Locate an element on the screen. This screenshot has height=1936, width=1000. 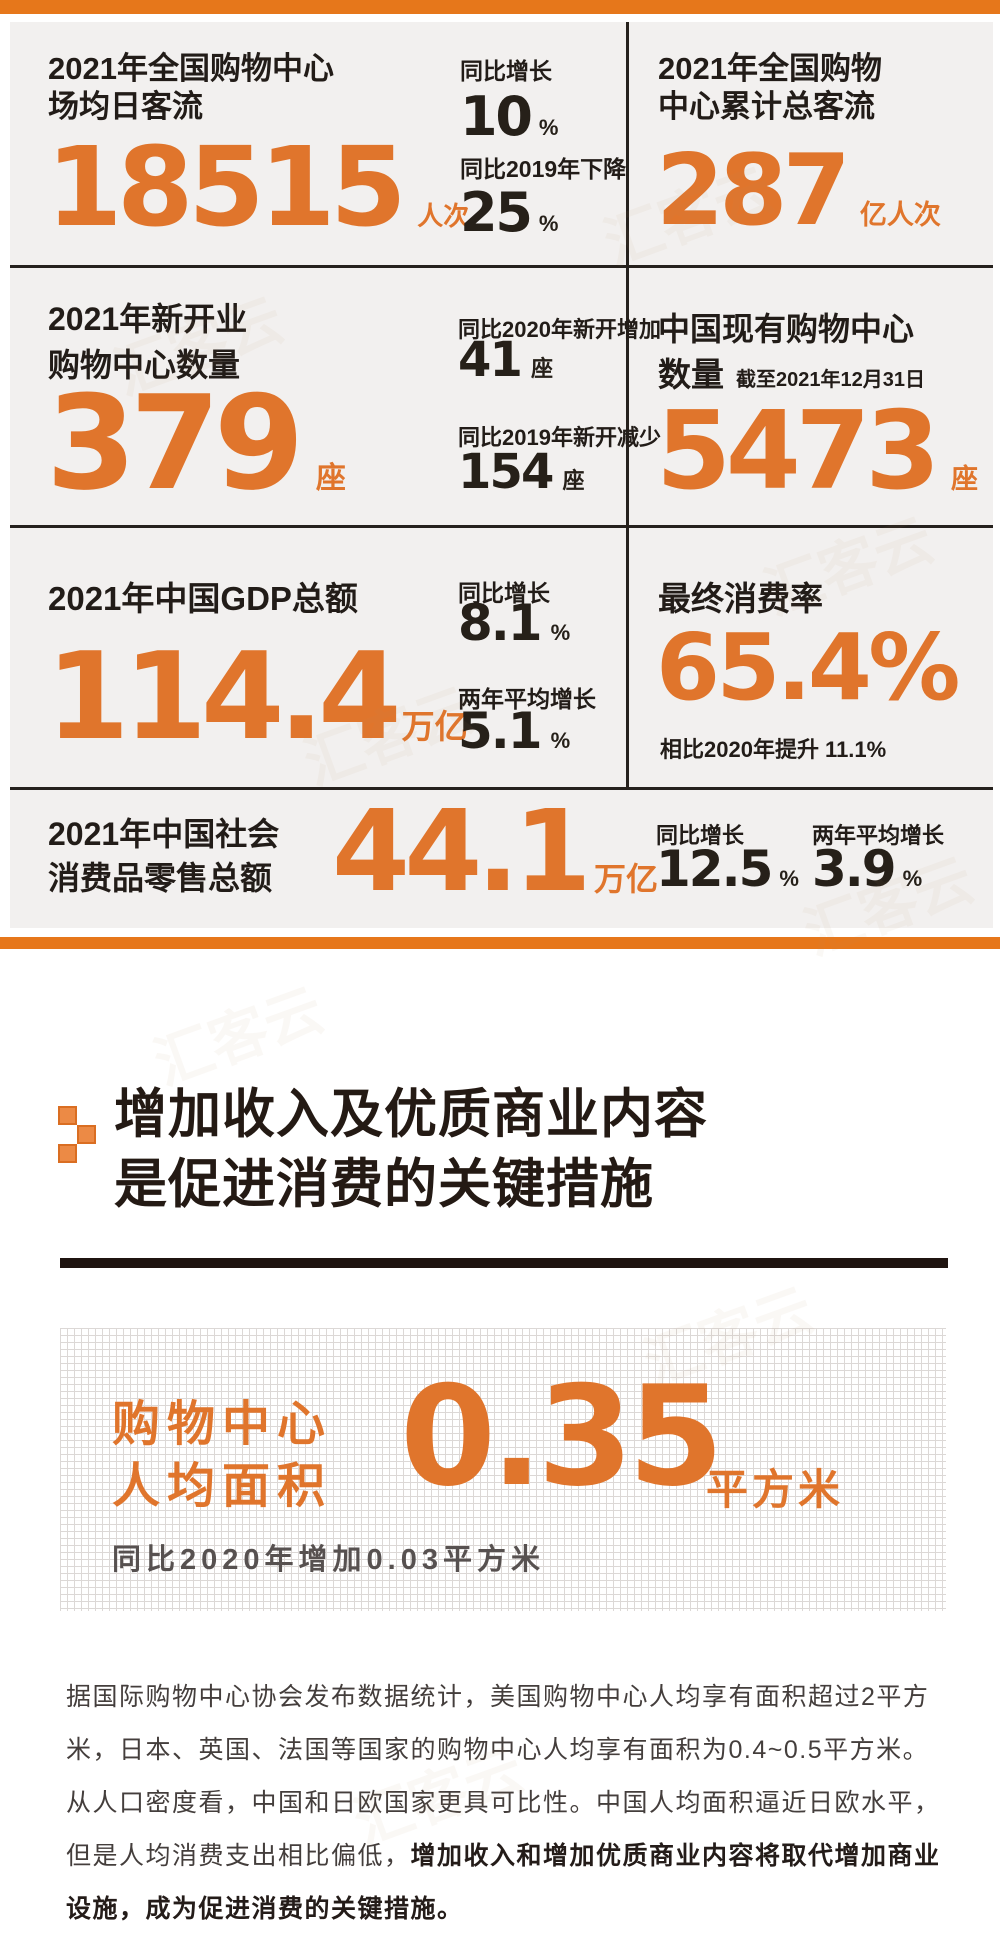
card-total-traffic-value: 287 亿人次 is located at coordinates (798, 191).